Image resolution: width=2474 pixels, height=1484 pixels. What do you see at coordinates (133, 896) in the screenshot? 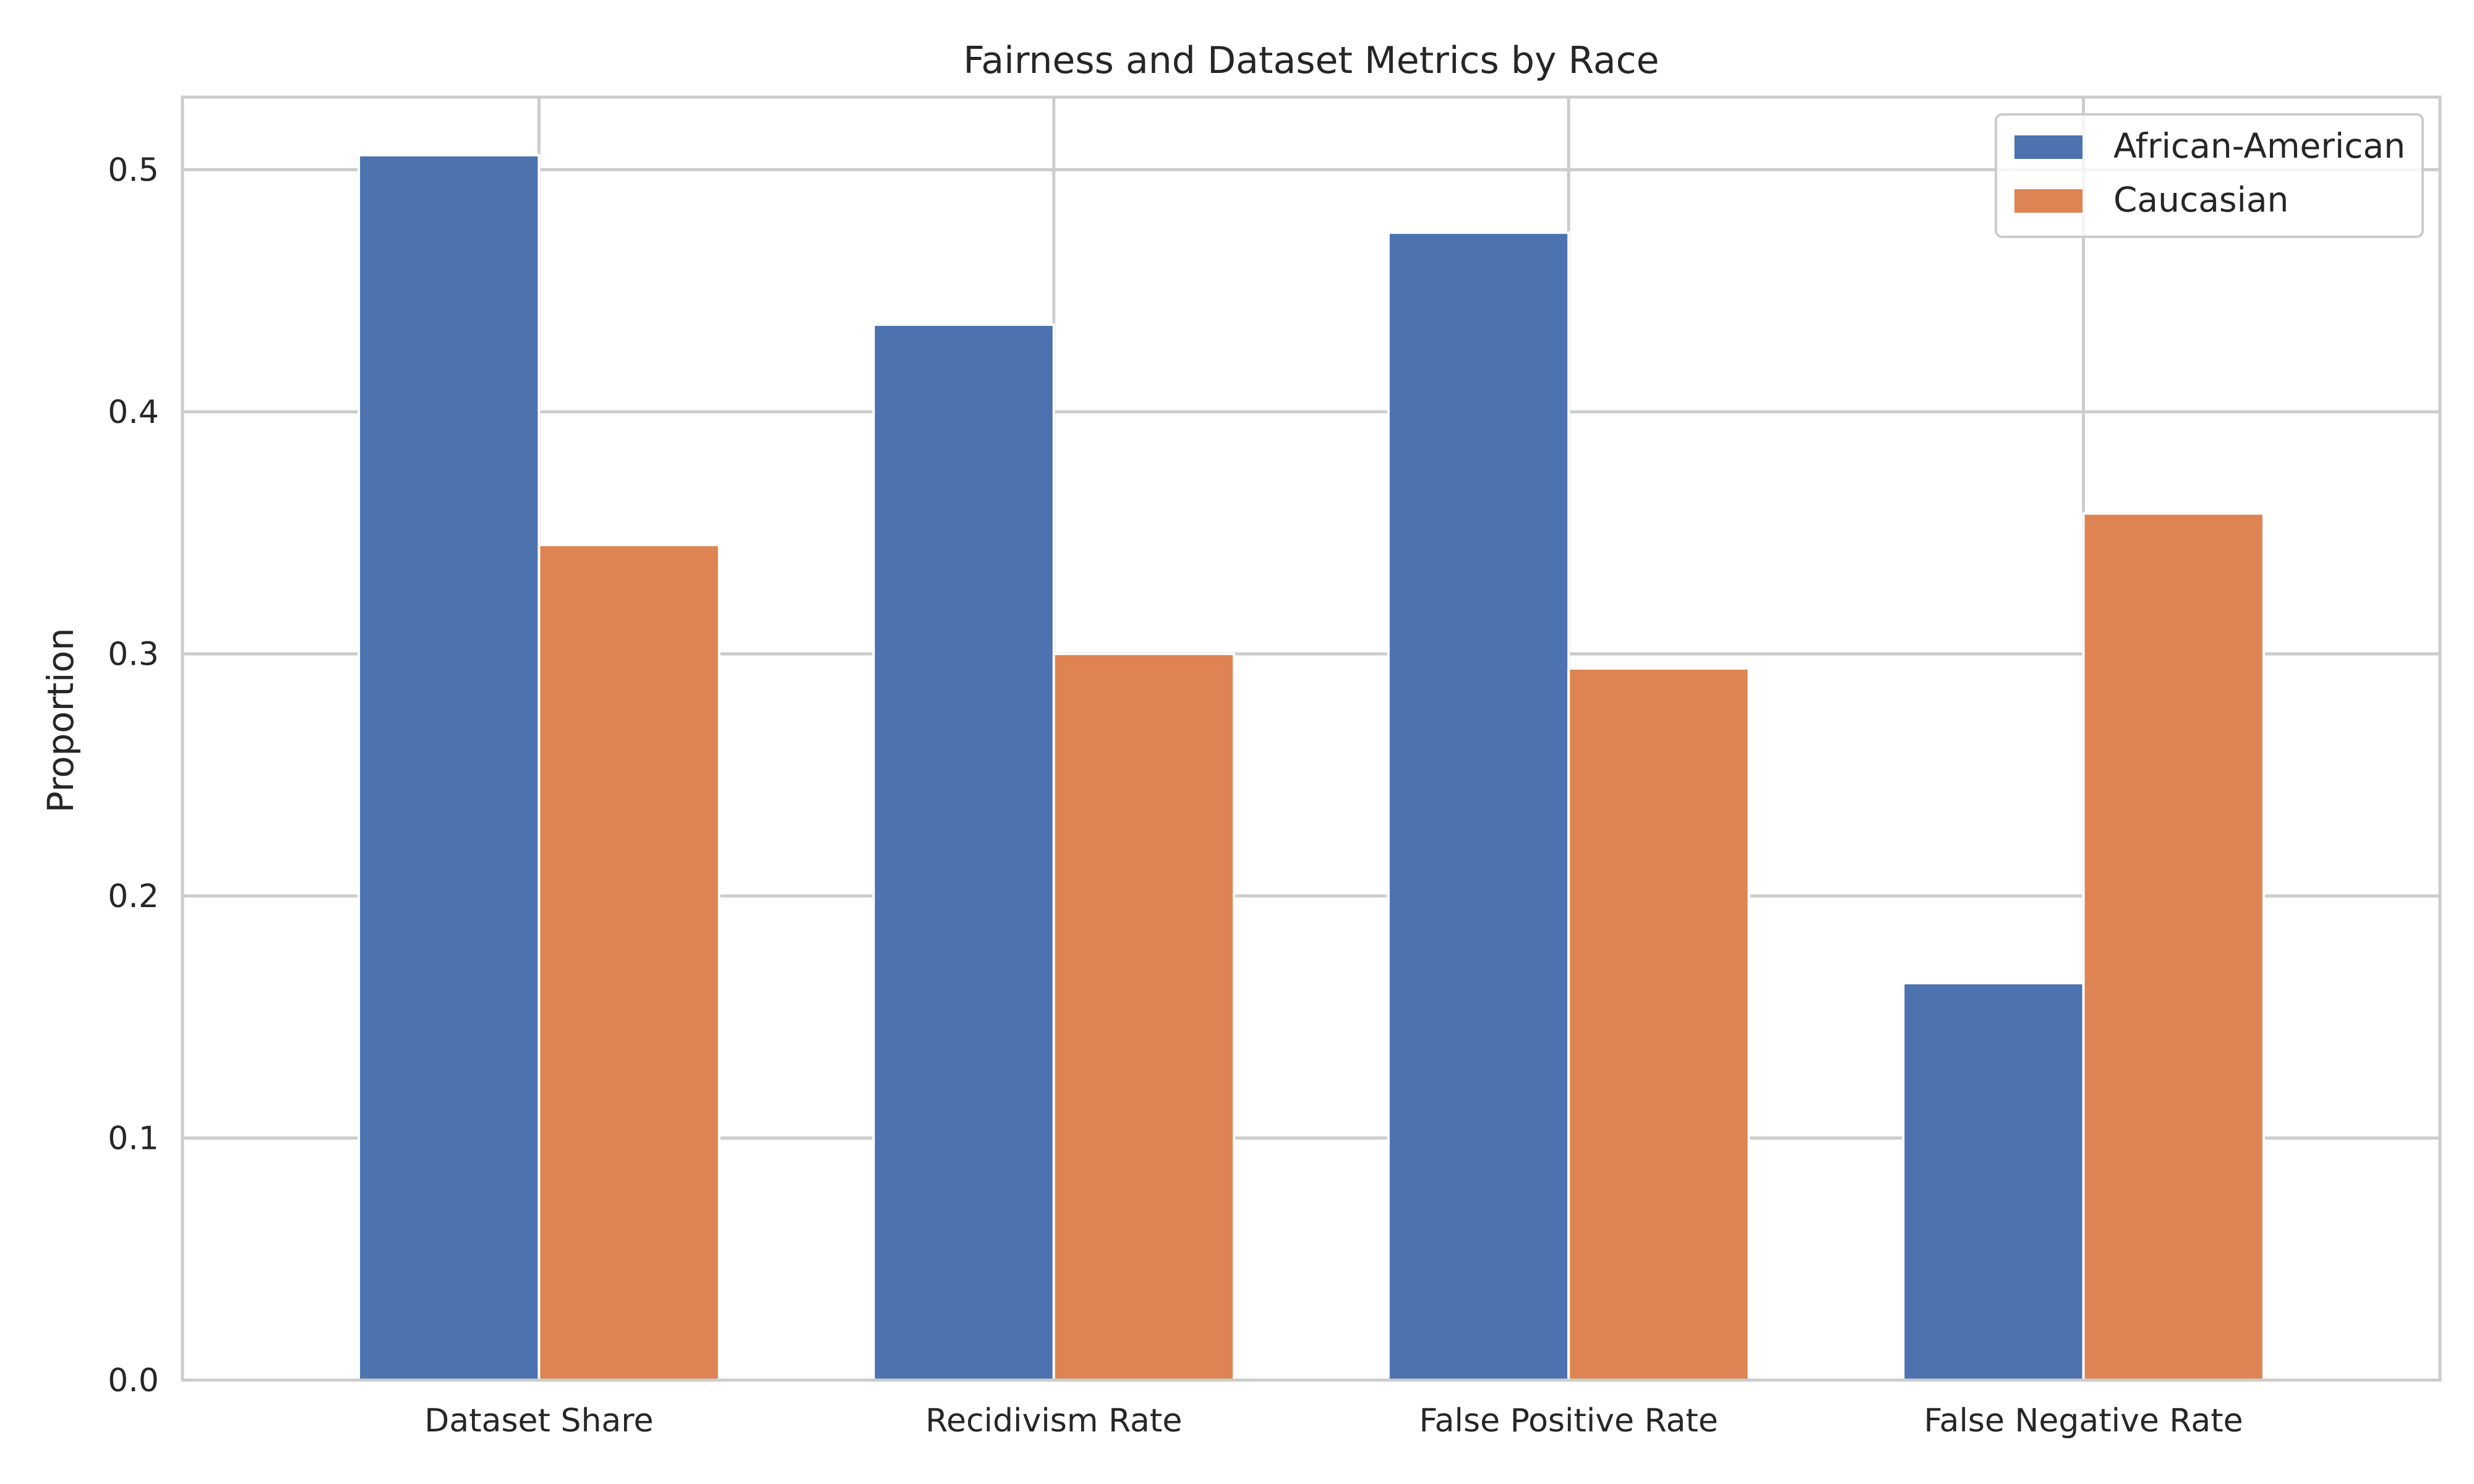
I see `y-tick-label: 0.2` at bounding box center [133, 896].